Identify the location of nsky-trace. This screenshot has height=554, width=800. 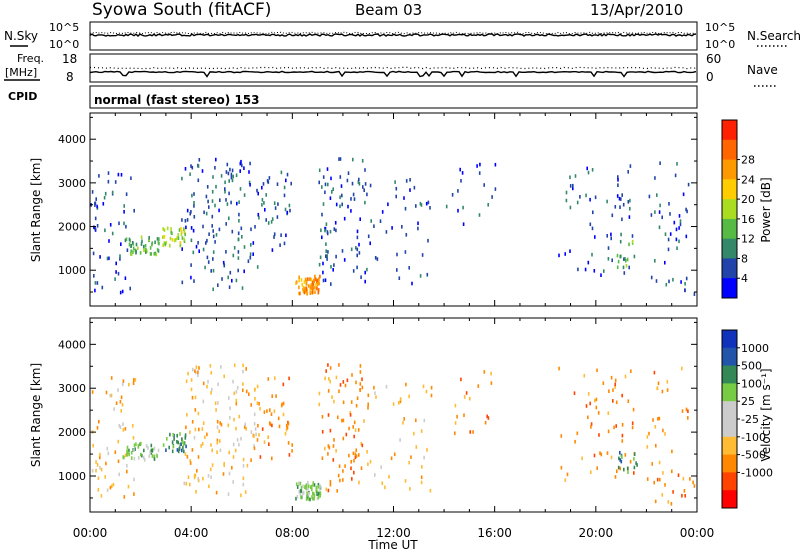
(393, 35).